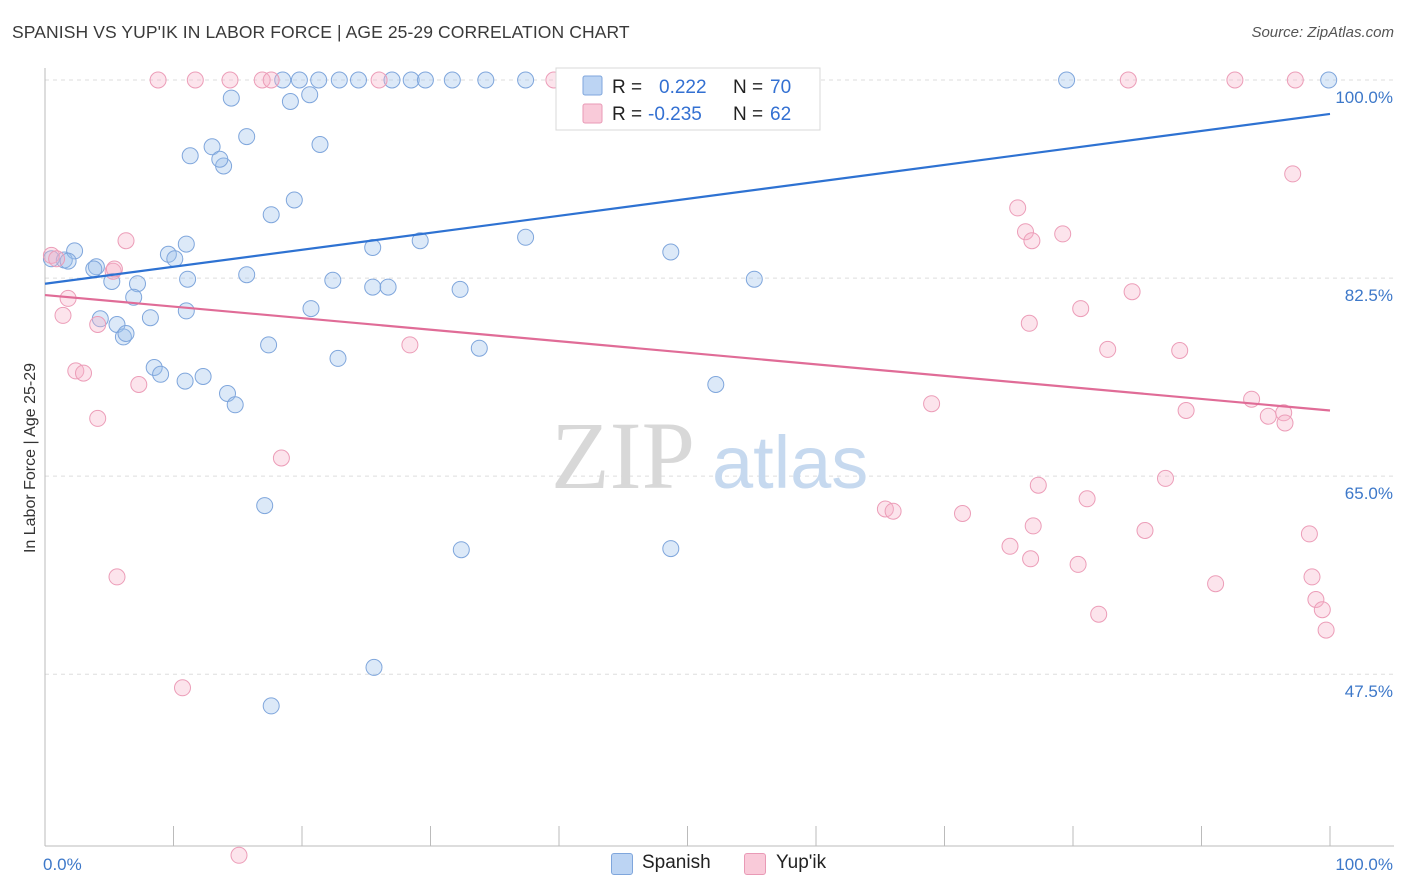 This screenshot has height=892, width=1406. Describe the element at coordinates (718, 864) in the screenshot. I see `x-tick-labels: 0.0% 100.0%` at that location.